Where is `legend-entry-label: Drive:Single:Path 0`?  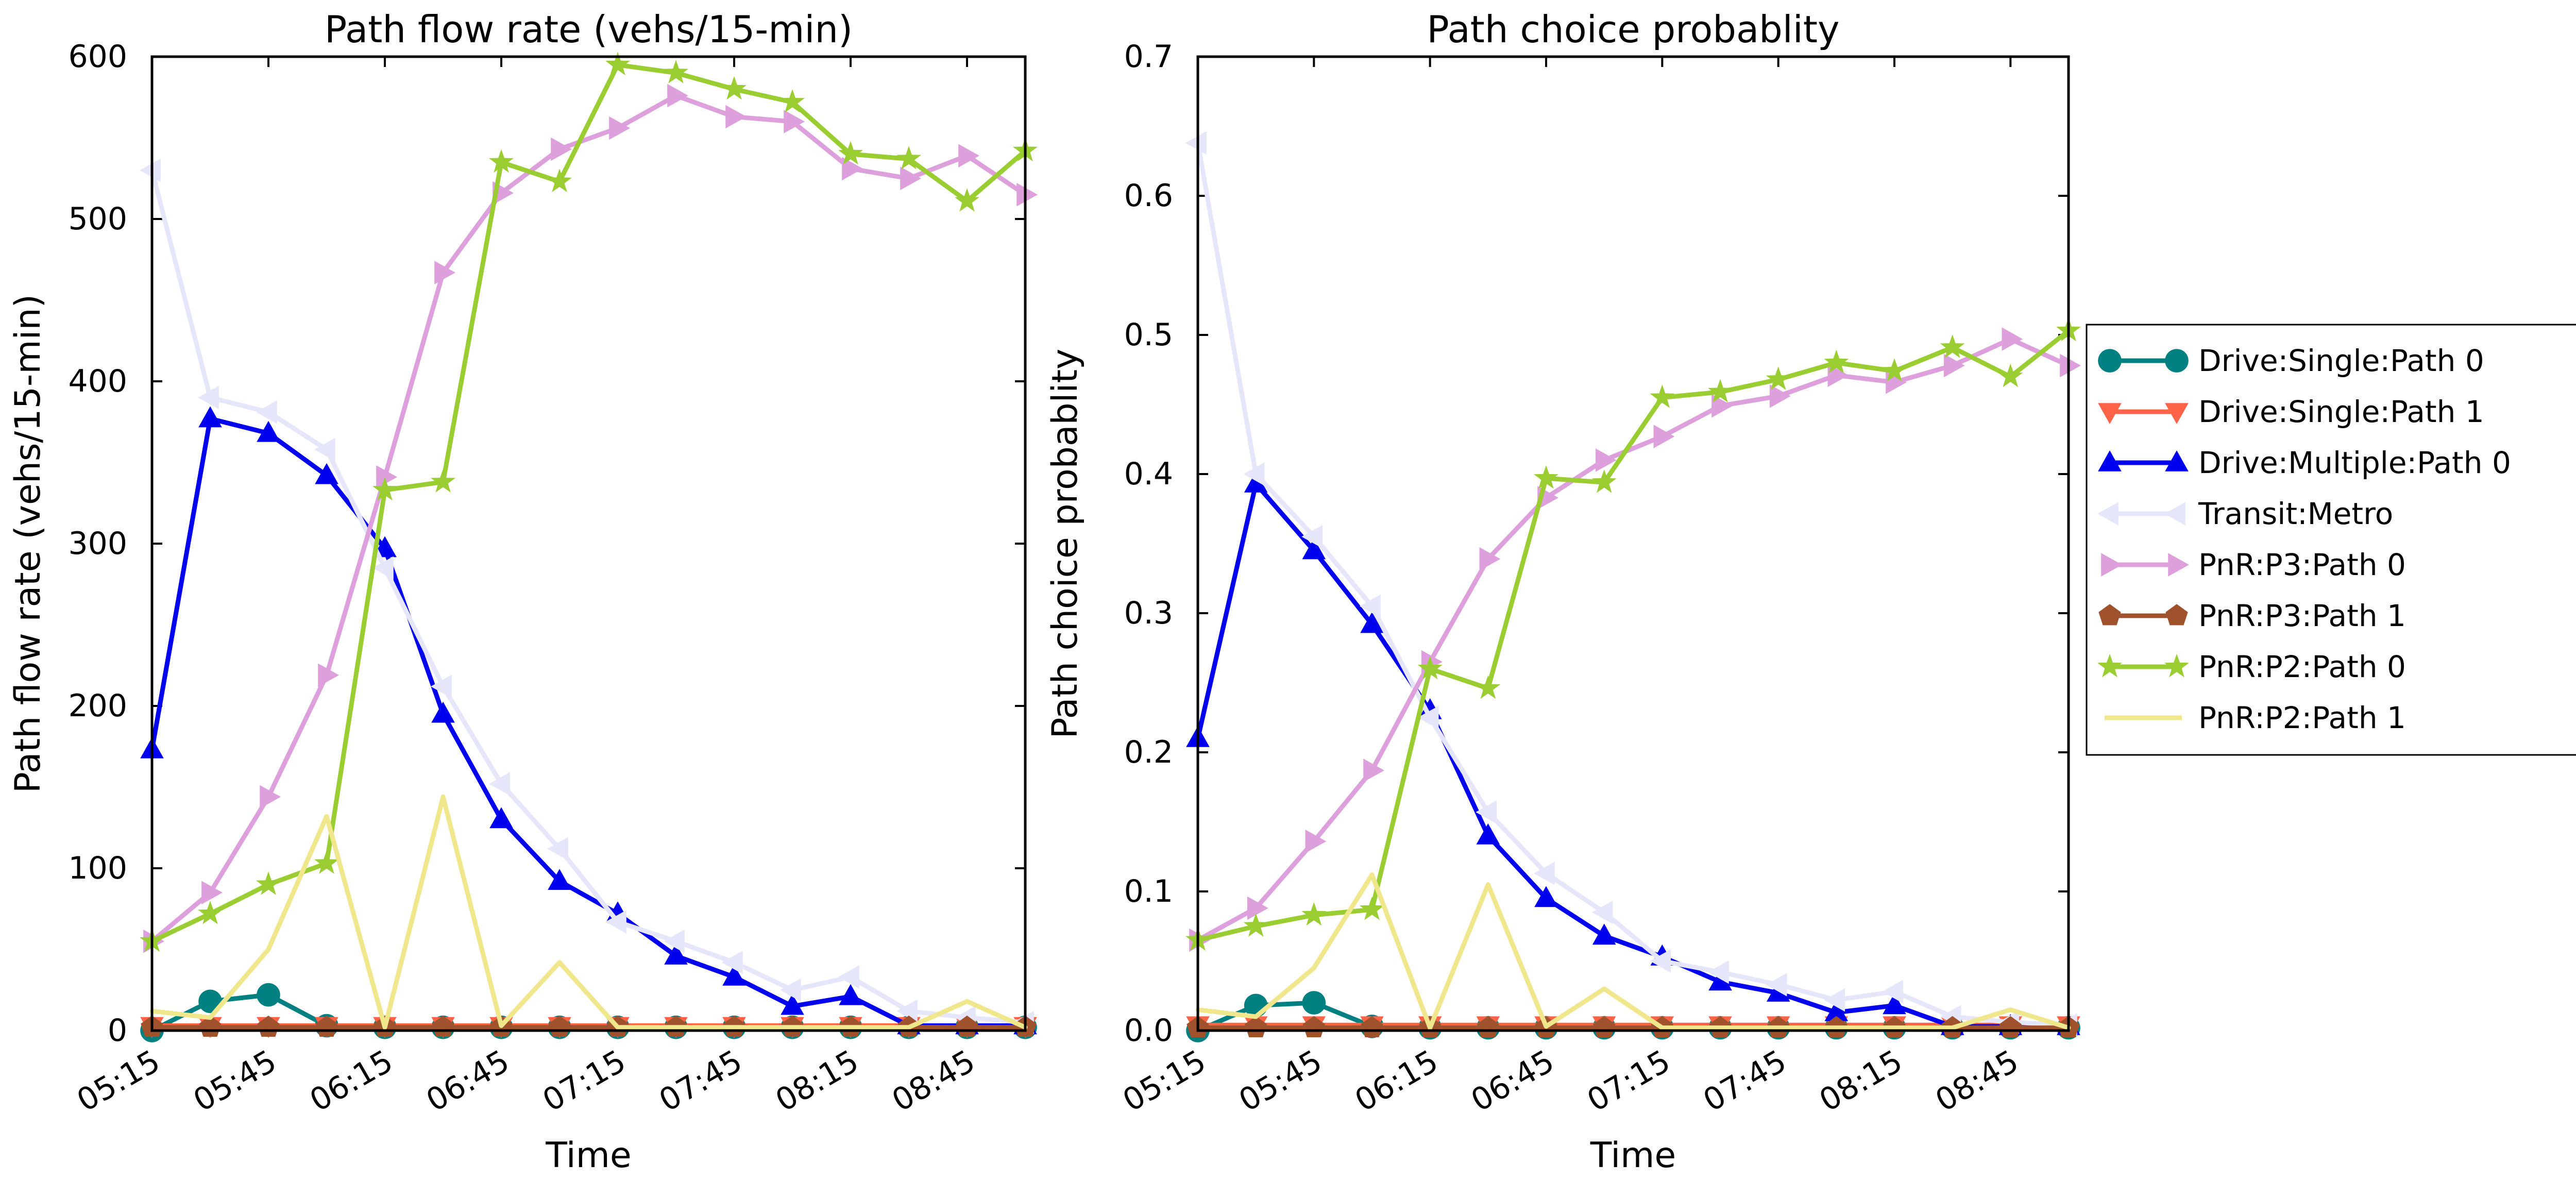
legend-entry-label: Drive:Single:Path 0 is located at coordinates (2341, 360).